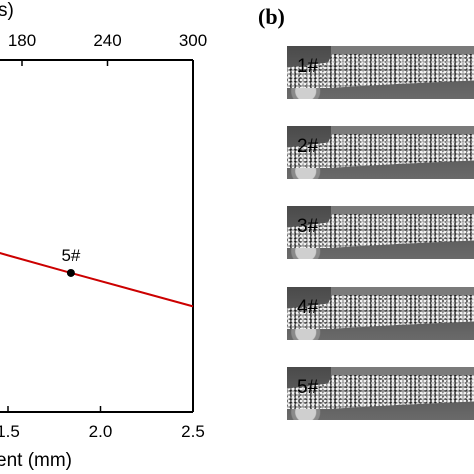  What do you see at coordinates (308, 307) in the screenshot?
I see `specimen-label: 4#` at bounding box center [308, 307].